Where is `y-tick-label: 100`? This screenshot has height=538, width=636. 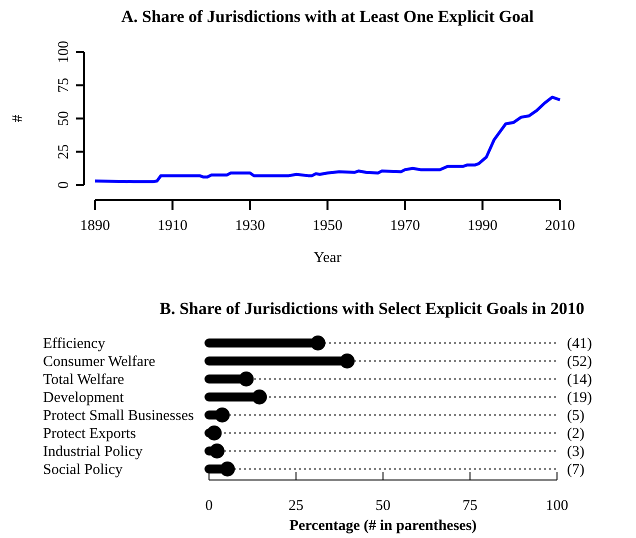 y-tick-label: 100 is located at coordinates (64, 52).